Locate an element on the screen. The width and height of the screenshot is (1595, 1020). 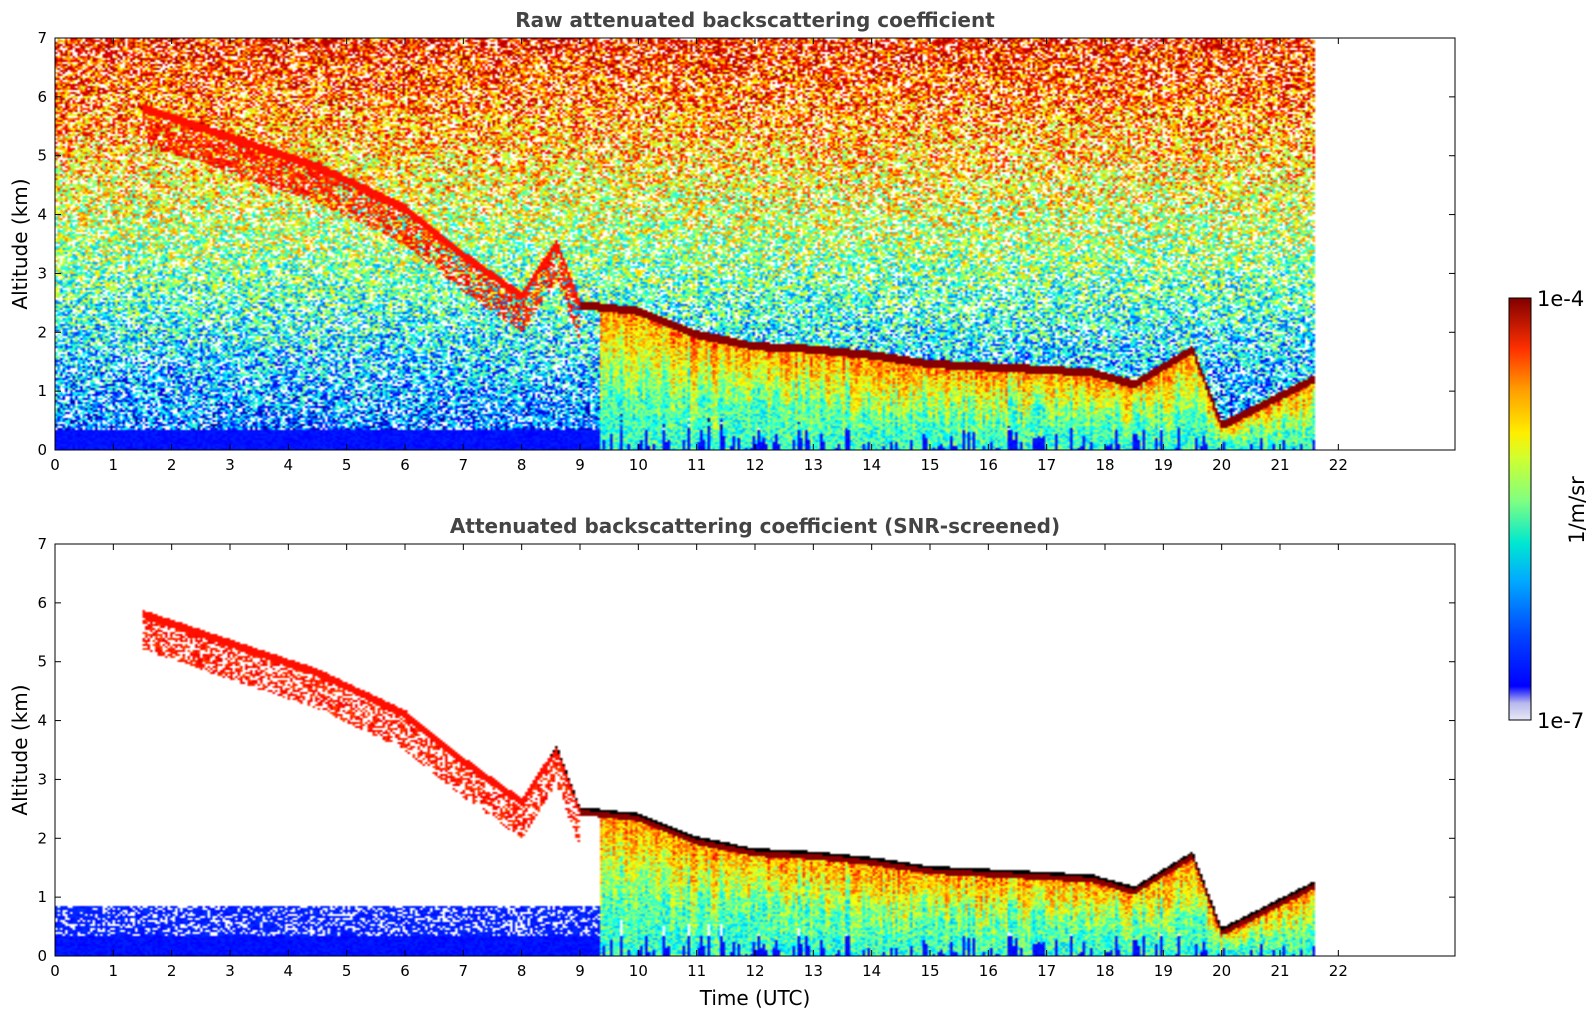
panel-raw-xtick-label: 20 is located at coordinates (1221, 465).